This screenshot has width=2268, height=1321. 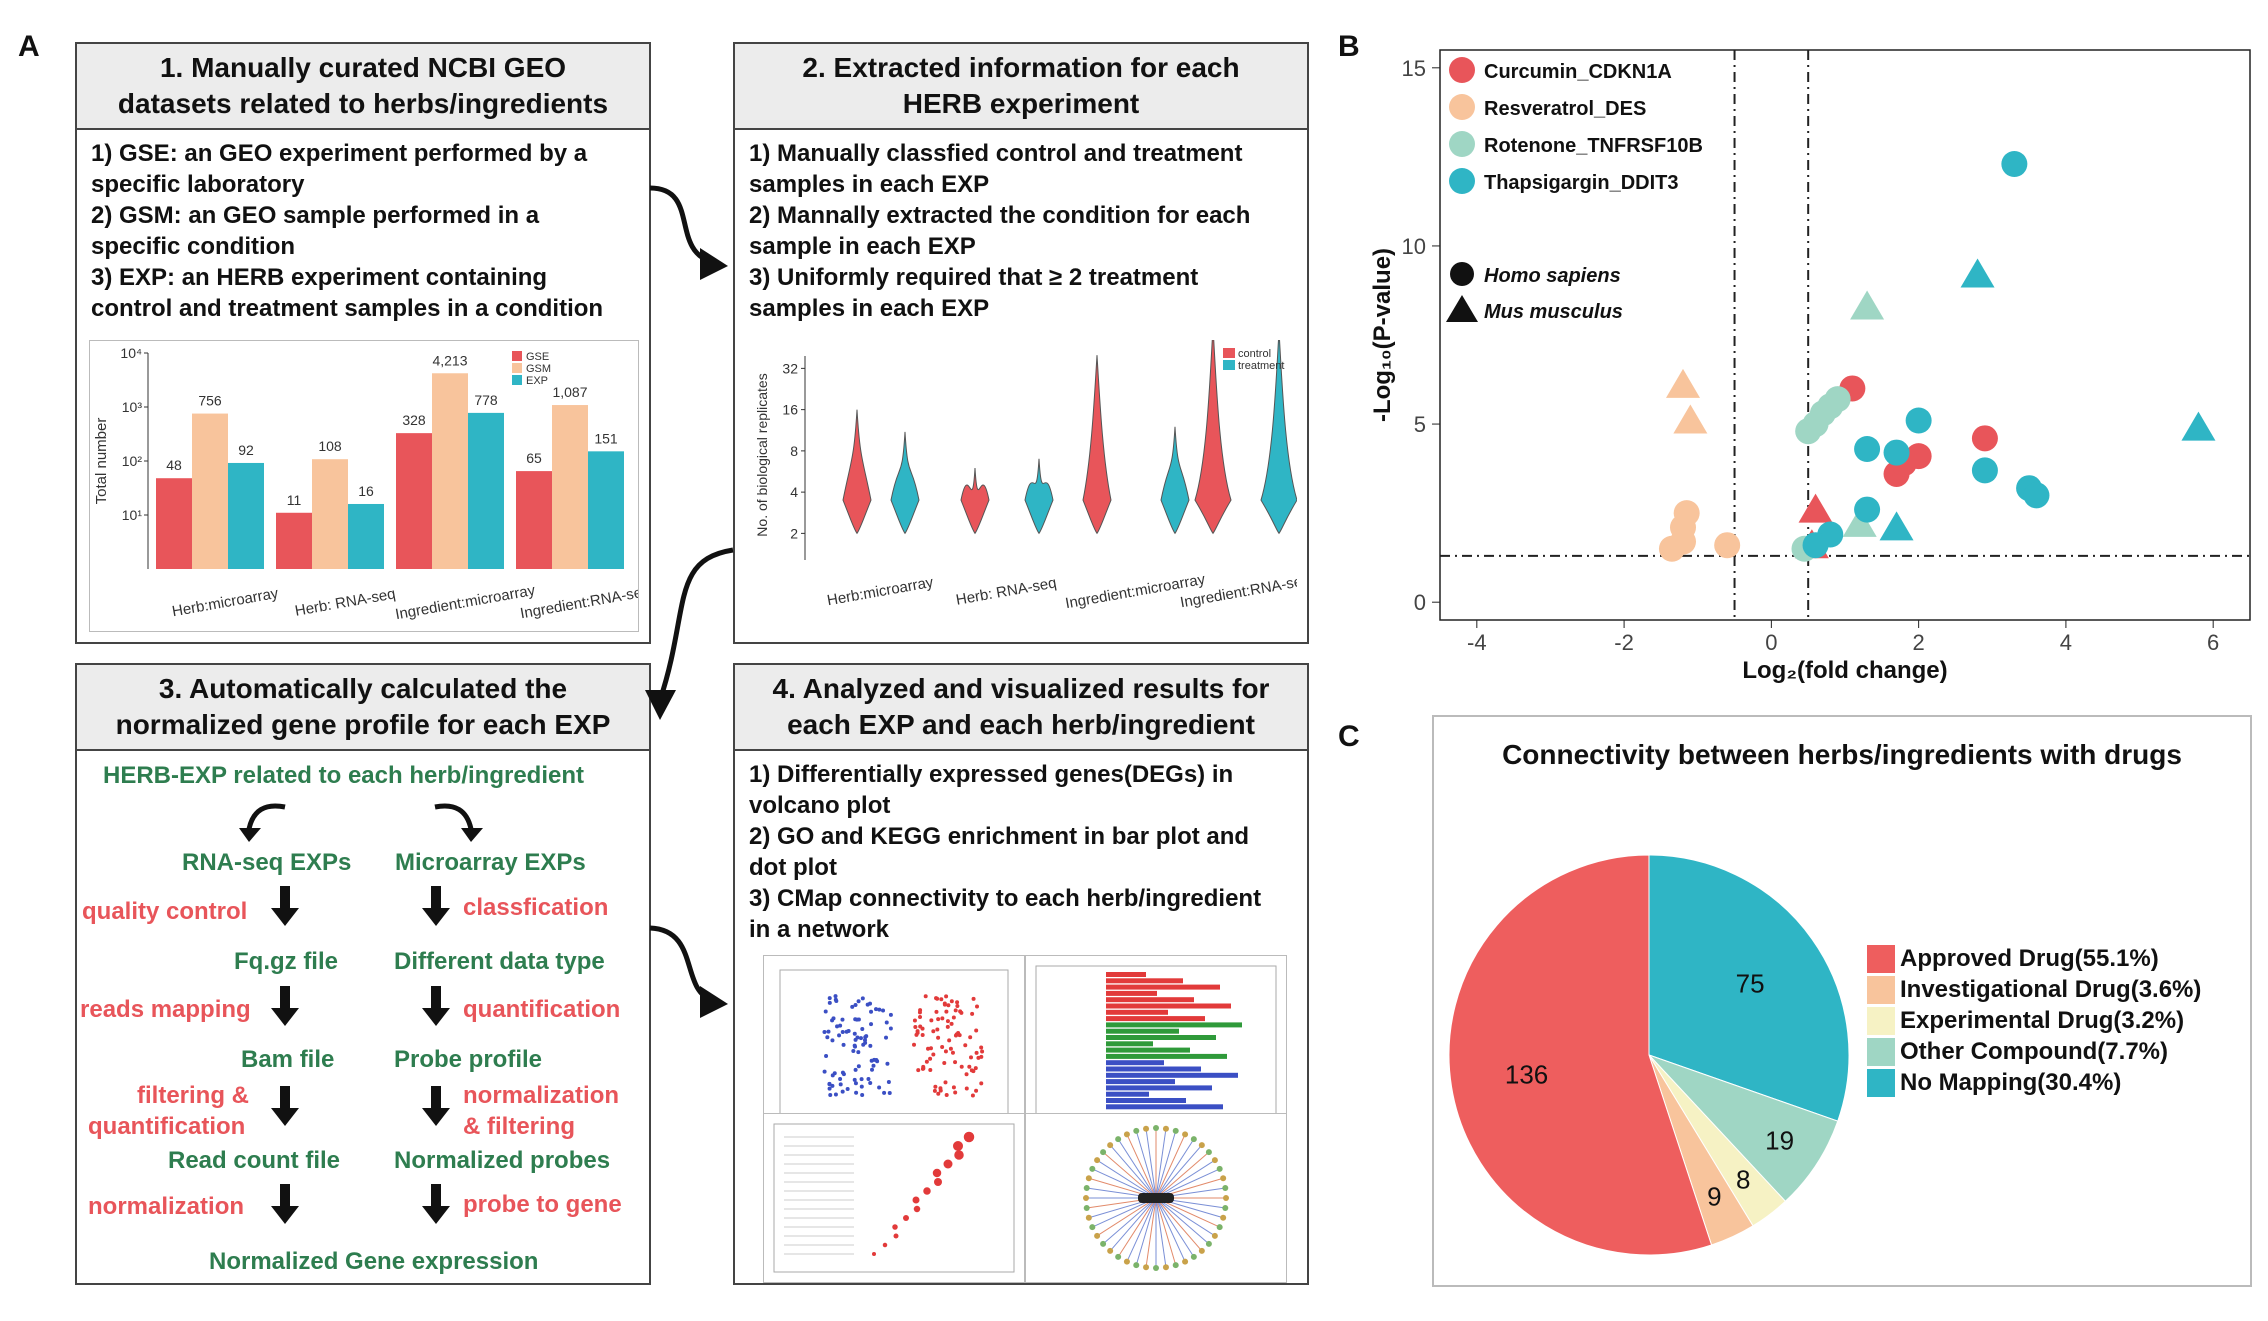 What do you see at coordinates (542, 1009) in the screenshot?
I see `step-quantification: quantification` at bounding box center [542, 1009].